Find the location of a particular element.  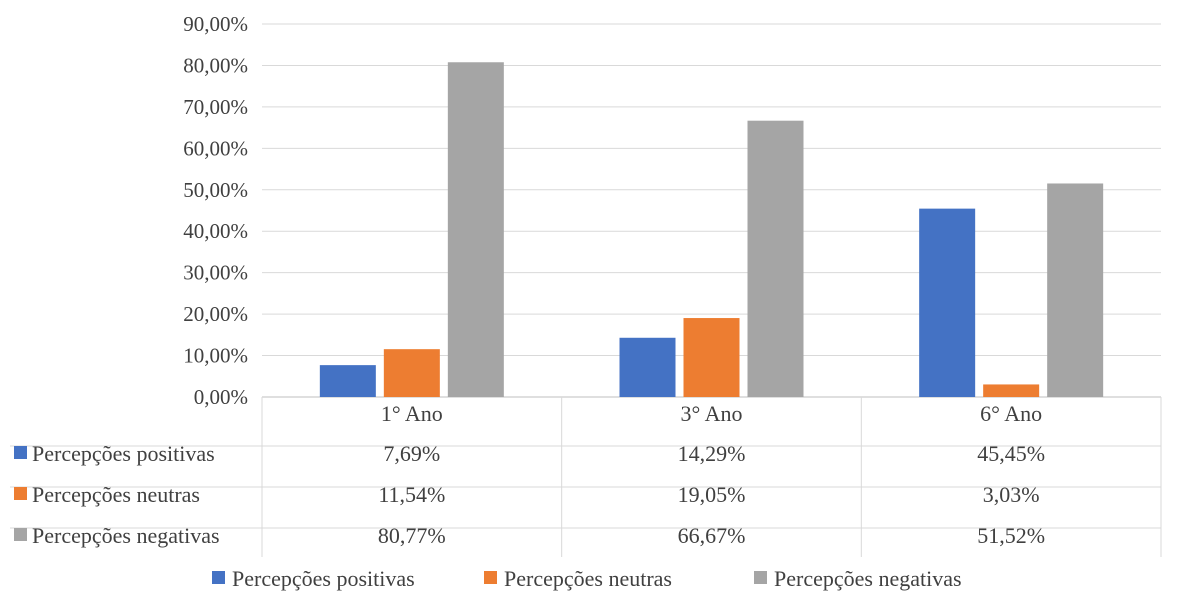

y-tick-label: 10,00% is located at coordinates (215, 356).